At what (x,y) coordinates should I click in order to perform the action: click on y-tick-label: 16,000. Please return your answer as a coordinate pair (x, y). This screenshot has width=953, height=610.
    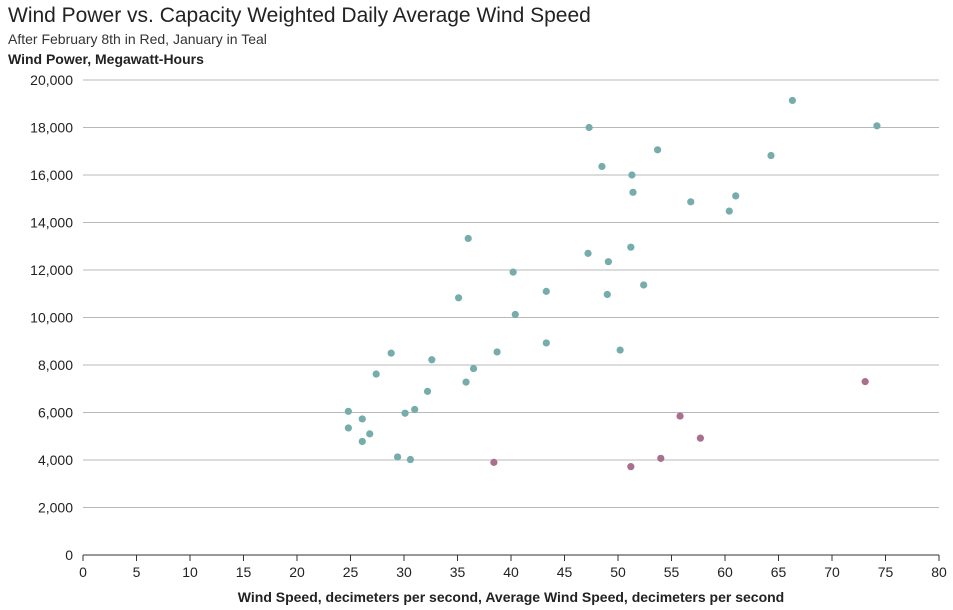
    Looking at the image, I should click on (51, 175).